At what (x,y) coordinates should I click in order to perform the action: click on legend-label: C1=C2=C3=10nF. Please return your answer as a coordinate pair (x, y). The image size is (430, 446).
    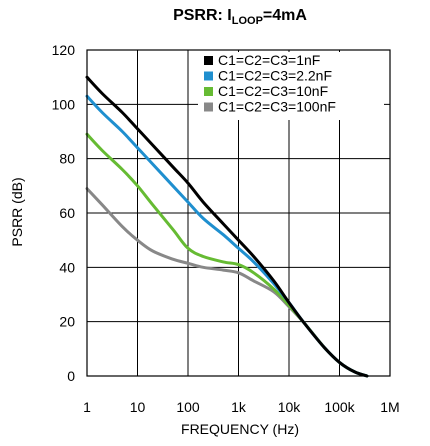
    Looking at the image, I should click on (273, 91).